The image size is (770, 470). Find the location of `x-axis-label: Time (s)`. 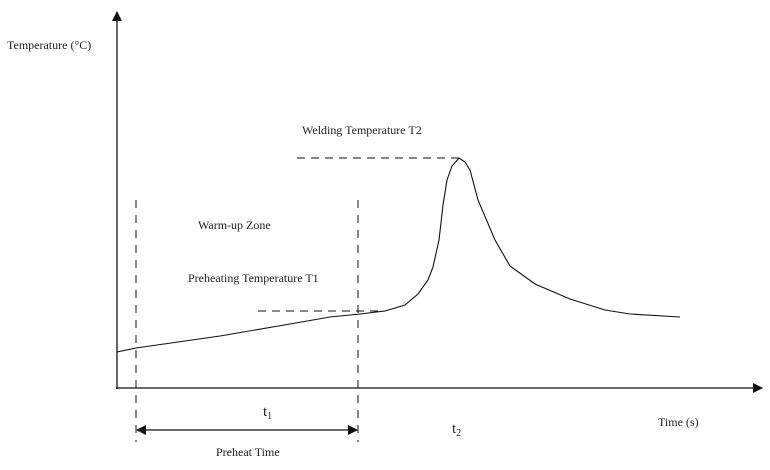

x-axis-label: Time (s) is located at coordinates (678, 422).